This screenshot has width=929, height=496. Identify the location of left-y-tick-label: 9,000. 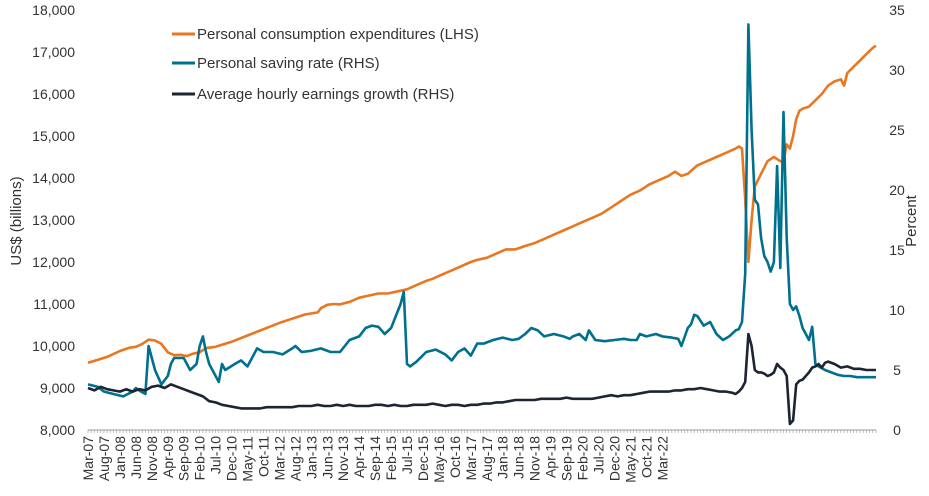
(57, 388).